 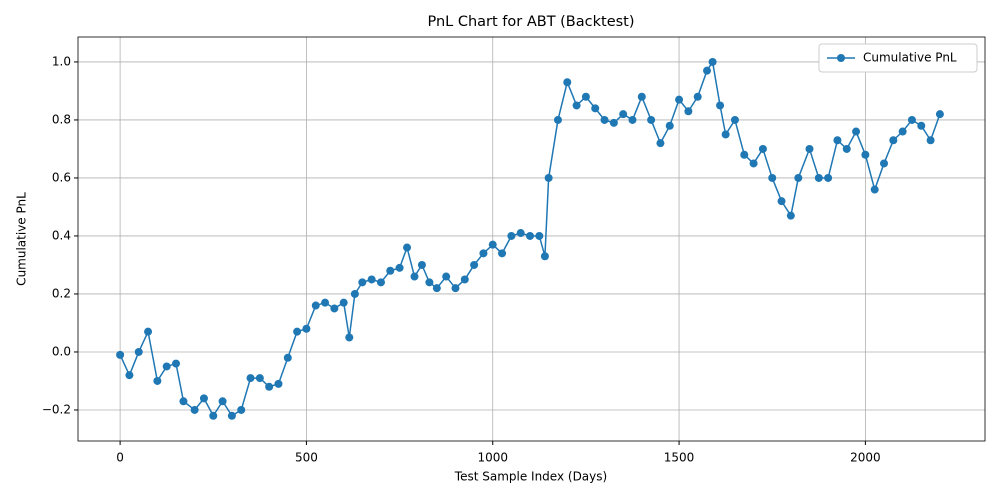 I want to click on x-tick-label: 500, so click(x=306, y=458).